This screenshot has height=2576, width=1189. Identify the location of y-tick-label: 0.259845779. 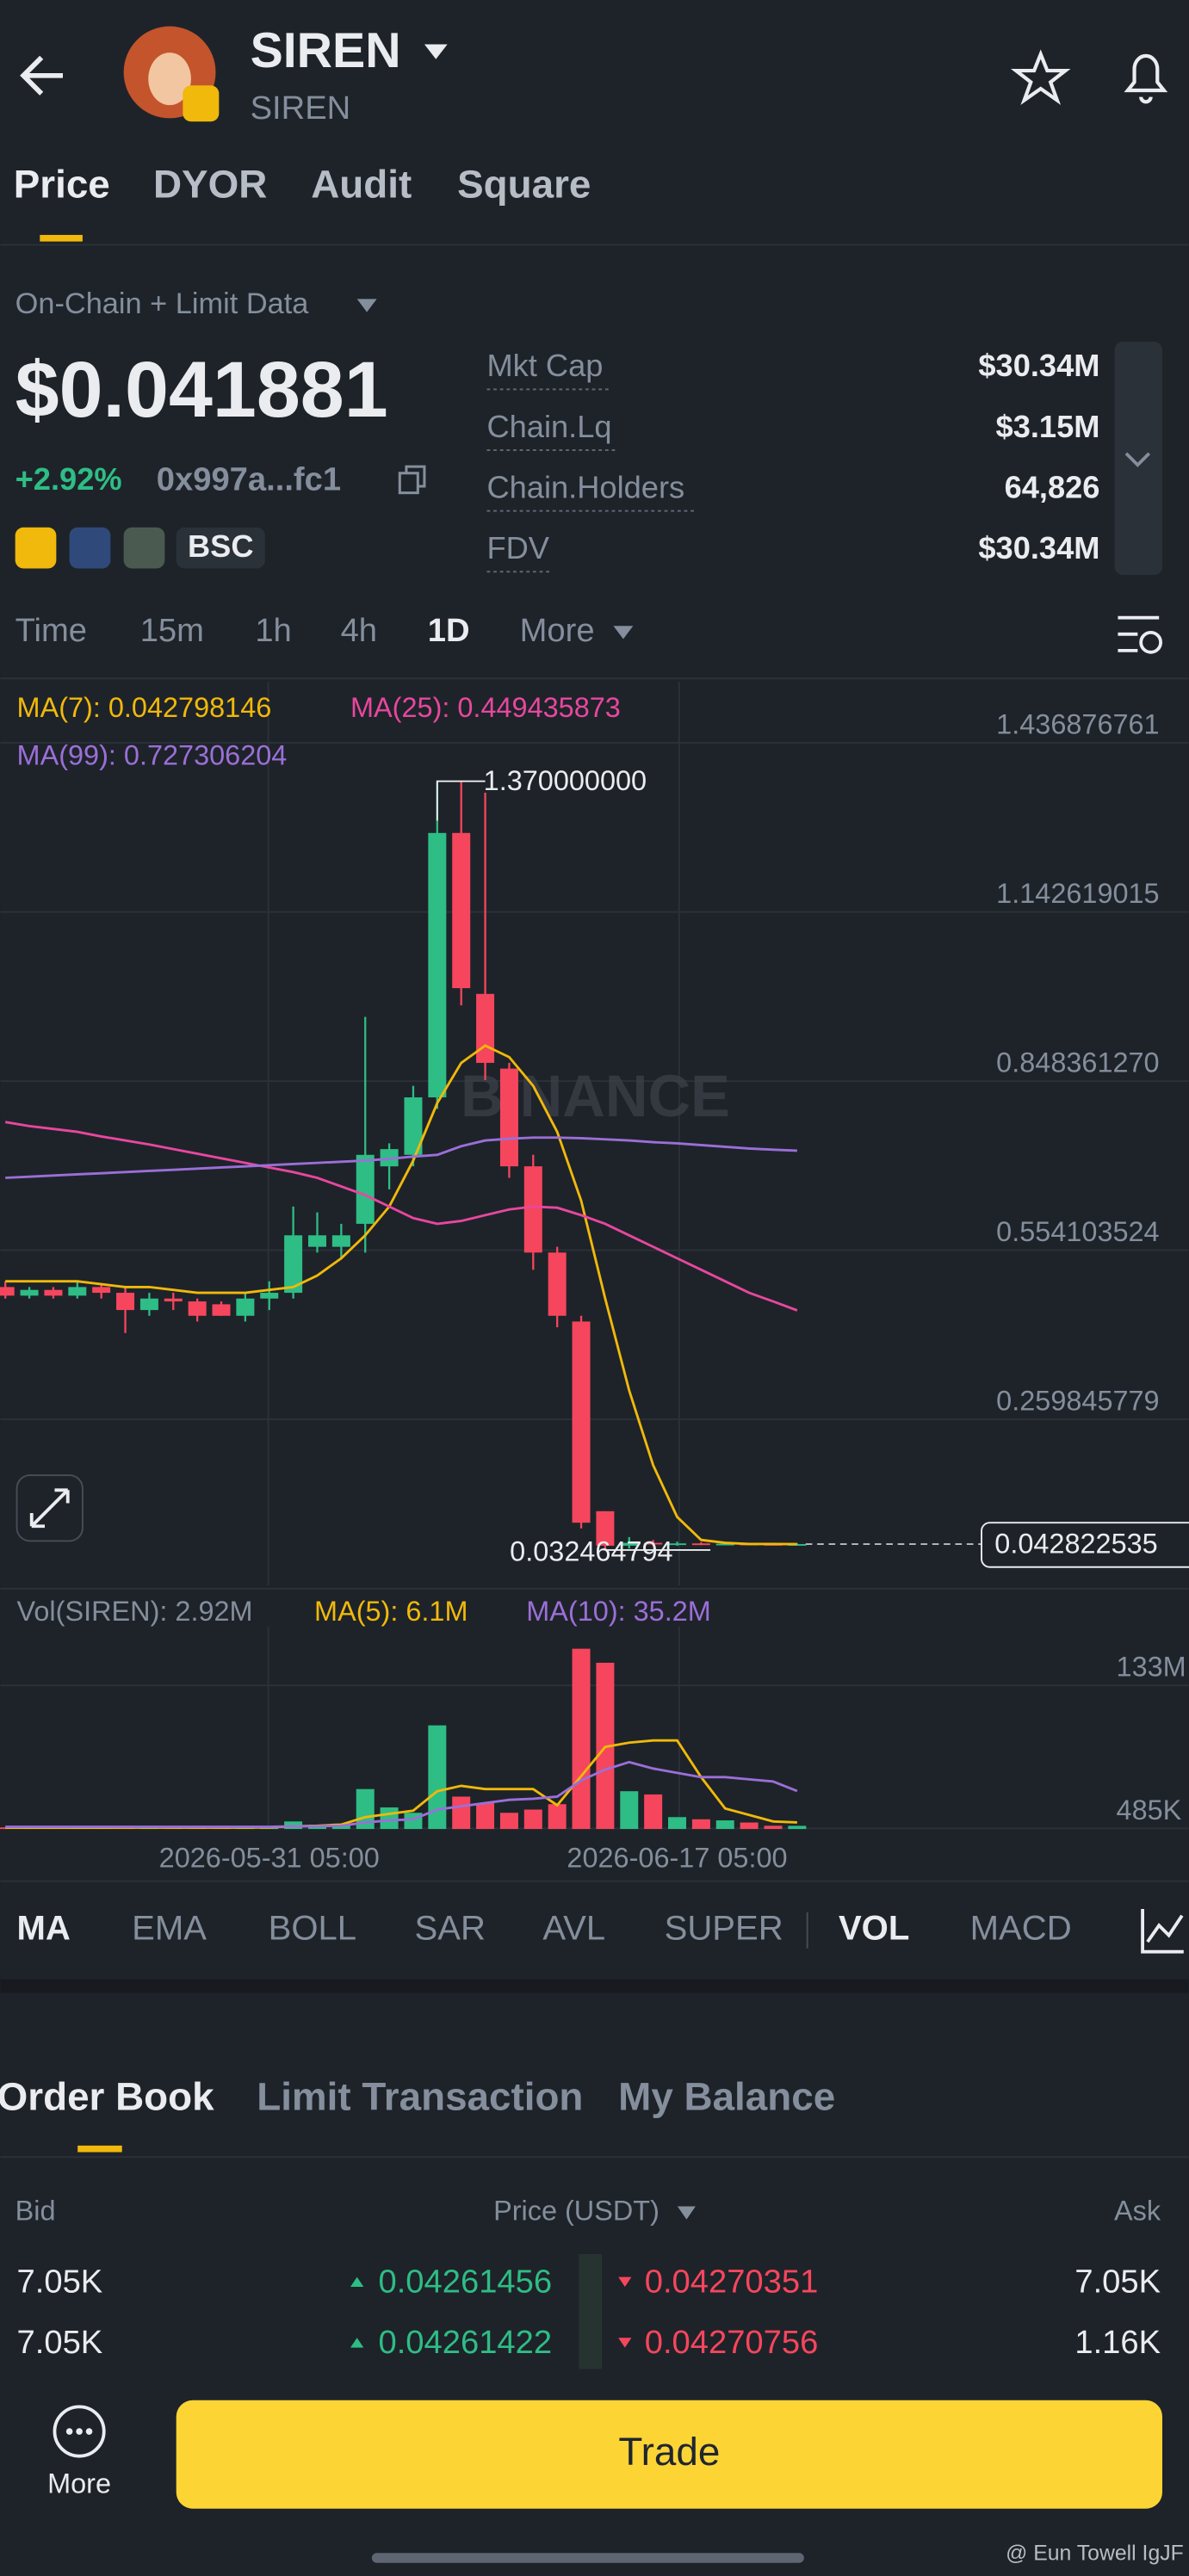
(1077, 1401).